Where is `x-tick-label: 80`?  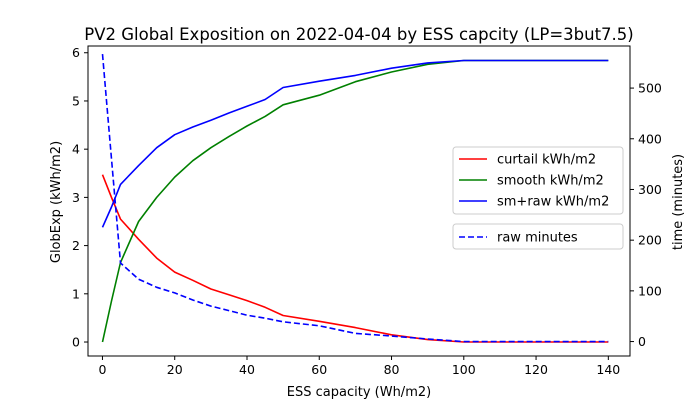 x-tick-label: 80 is located at coordinates (392, 369).